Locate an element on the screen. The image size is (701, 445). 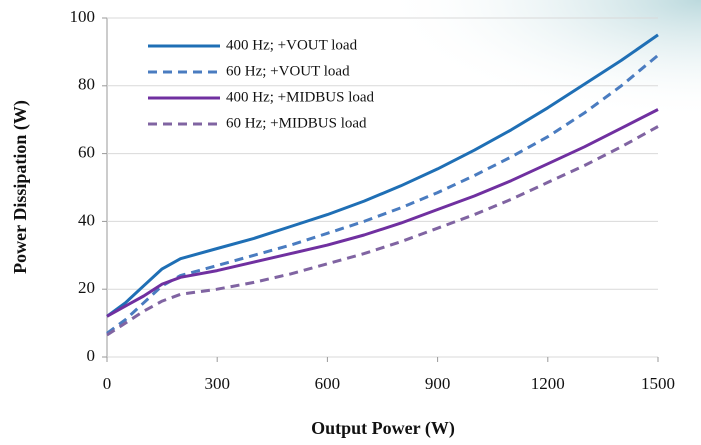
legend-label: 60 Hz; +MIDBUS load is located at coordinates (296, 123).